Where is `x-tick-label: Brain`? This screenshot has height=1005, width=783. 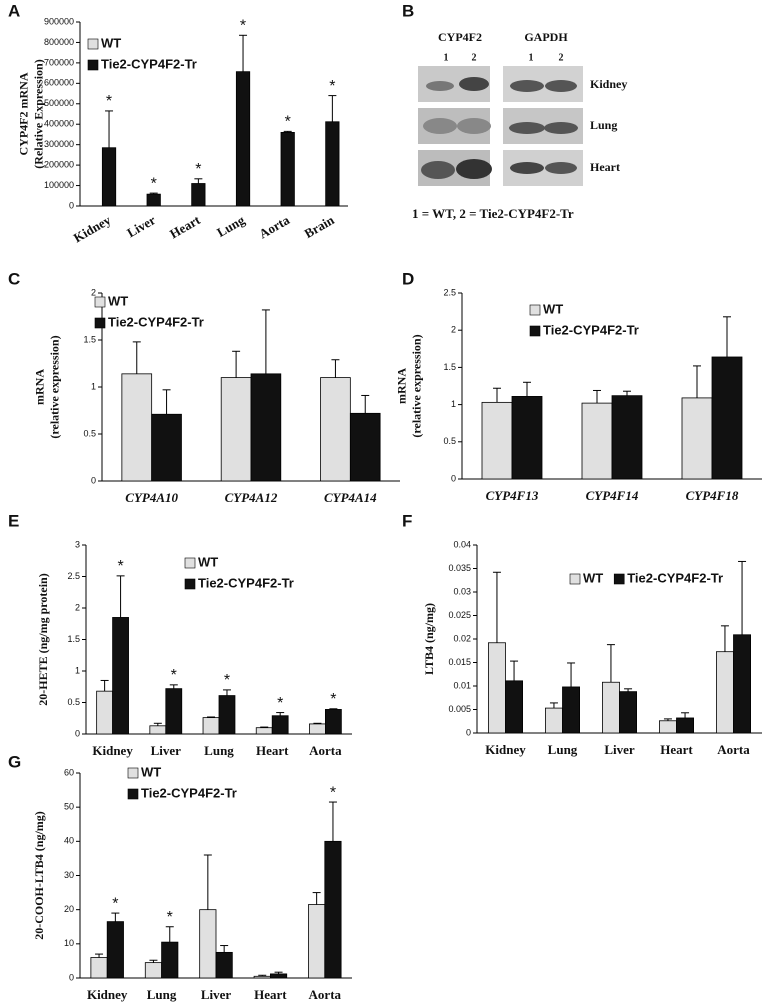
x-tick-label: Brain is located at coordinates (320, 226).